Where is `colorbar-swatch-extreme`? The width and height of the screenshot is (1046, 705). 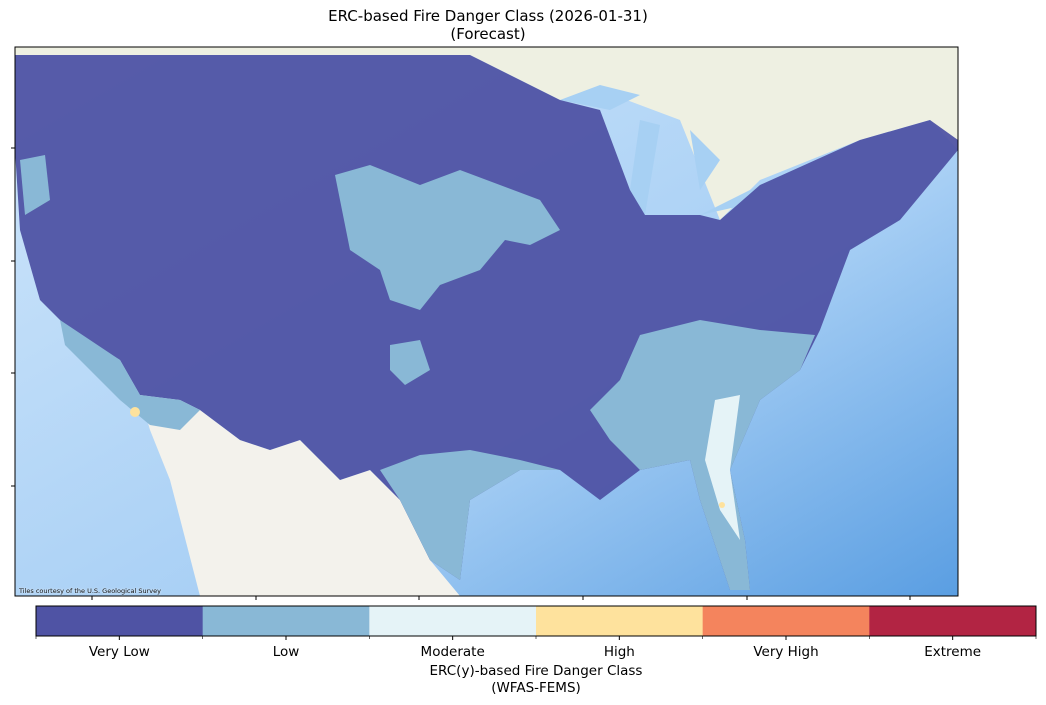
colorbar-swatch-extreme is located at coordinates (953, 621).